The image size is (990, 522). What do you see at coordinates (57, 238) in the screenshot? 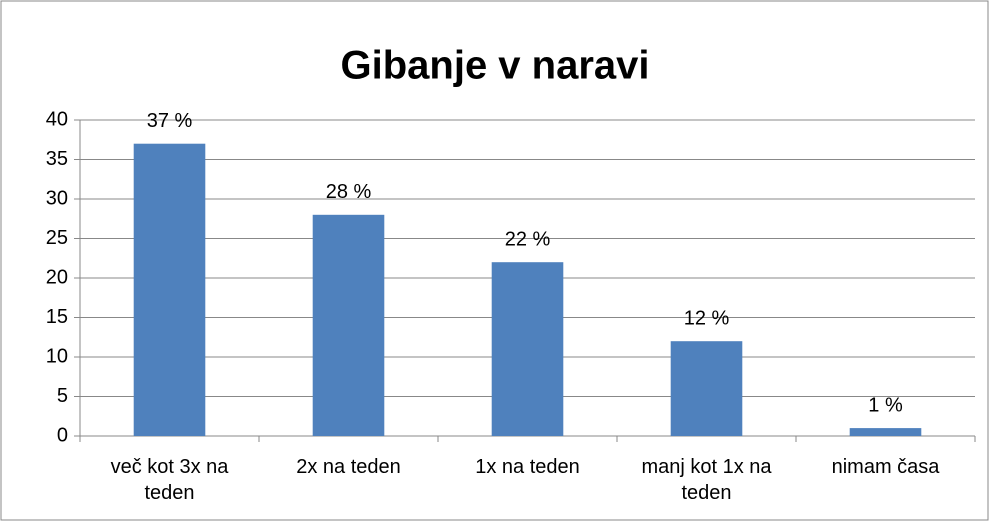
I see `y-tick-label: 25` at bounding box center [57, 238].